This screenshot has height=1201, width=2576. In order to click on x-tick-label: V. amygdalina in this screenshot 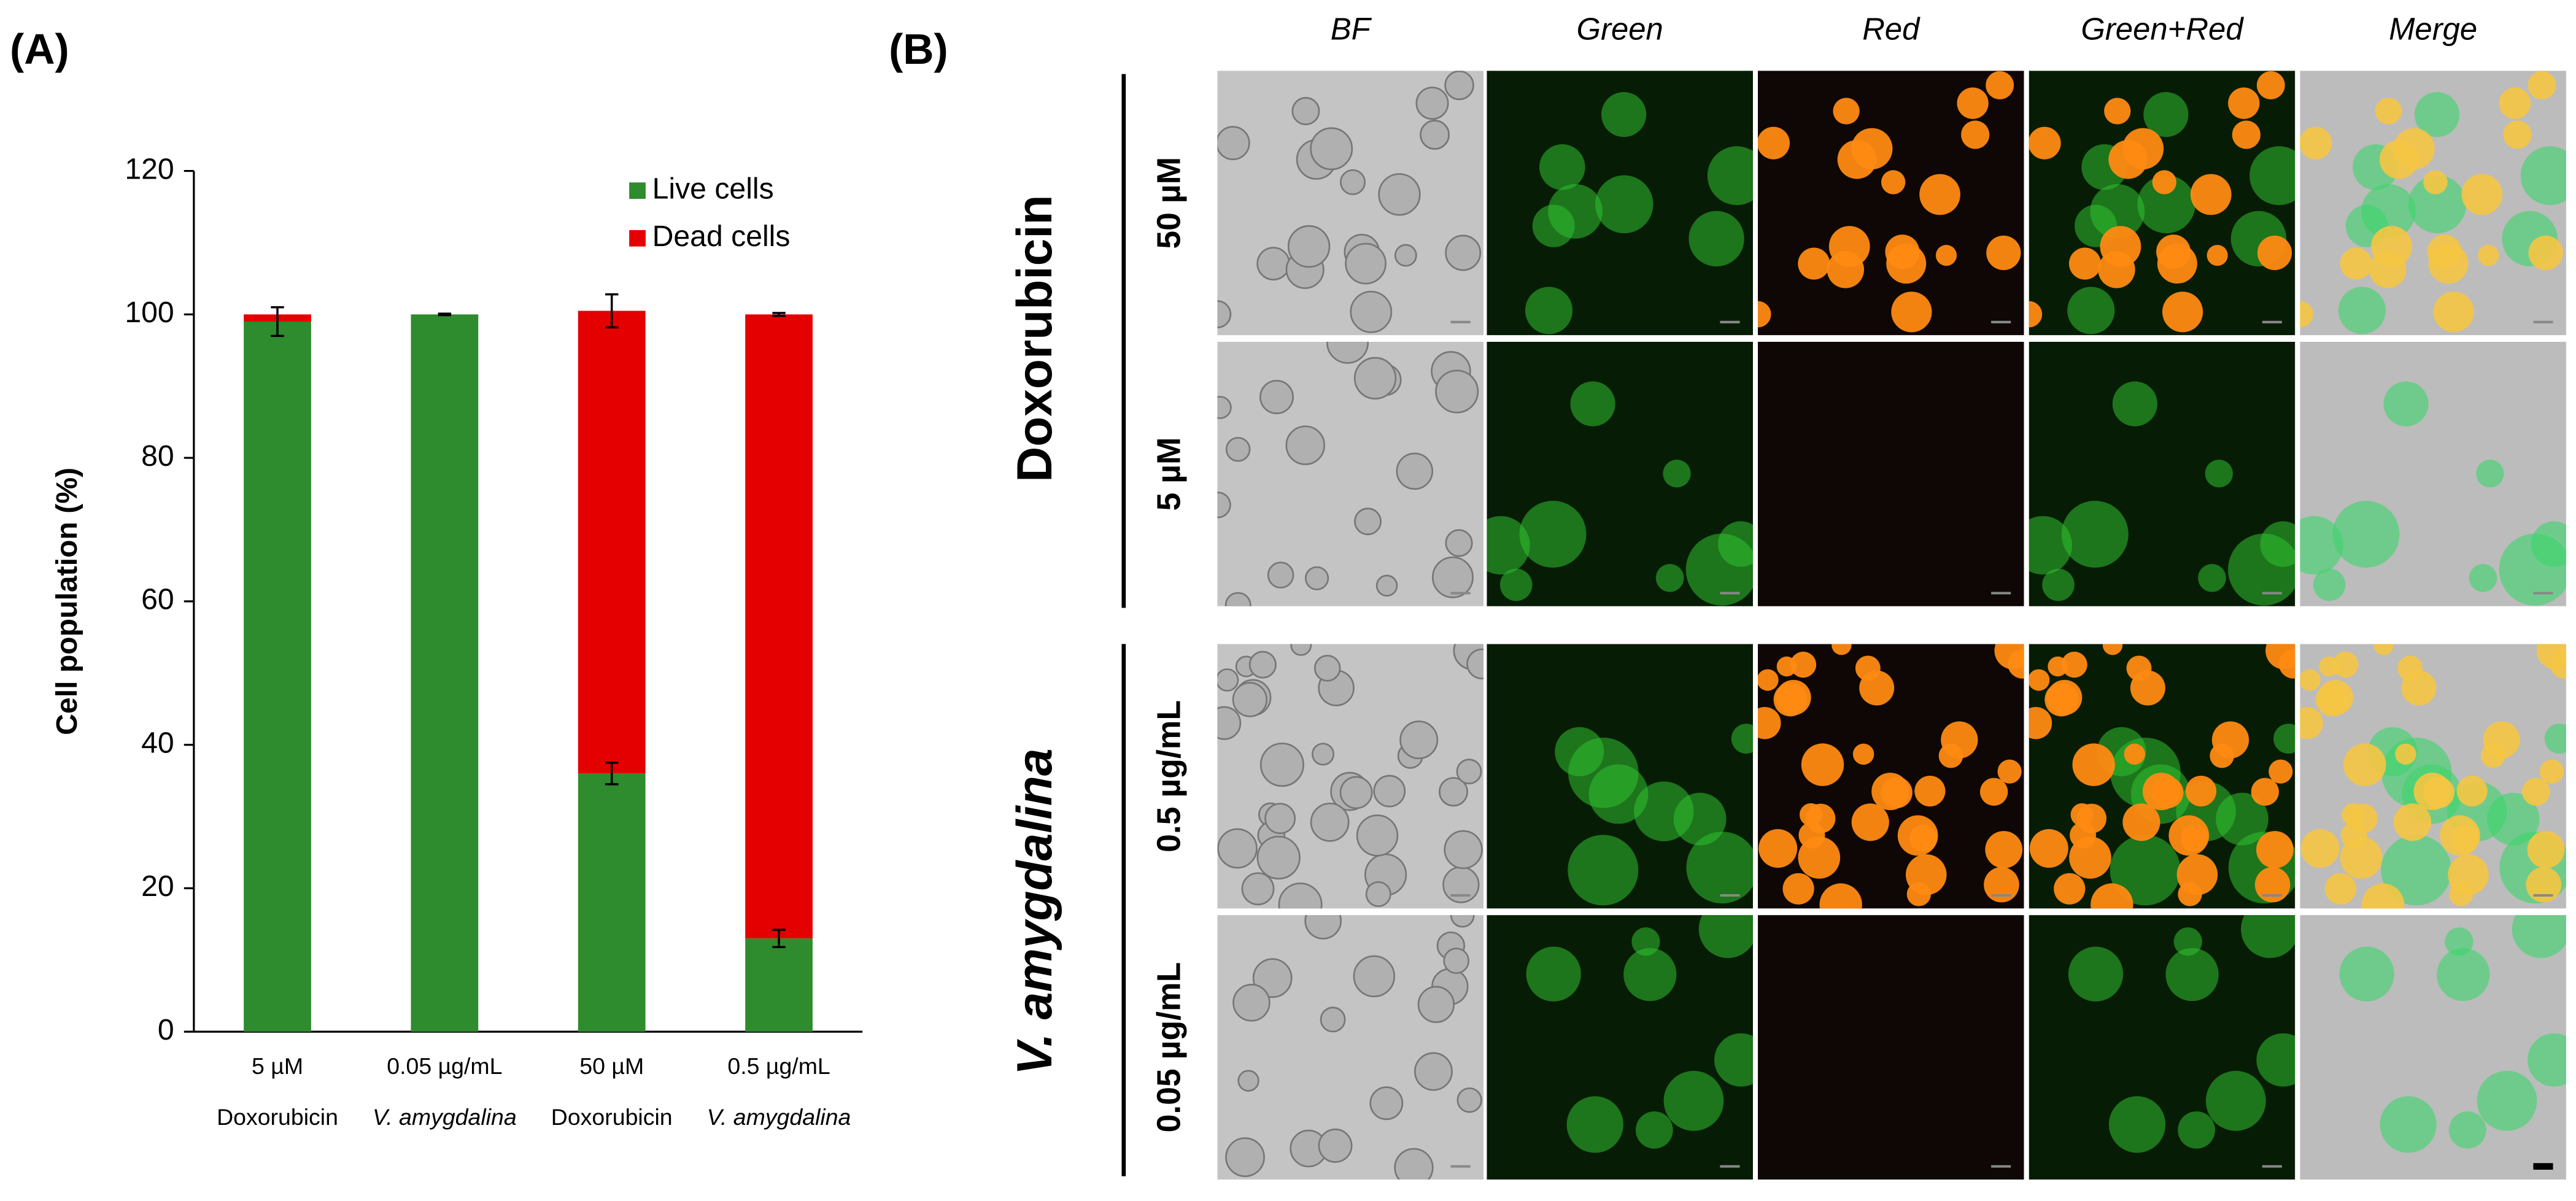, I will do `click(445, 1117)`.